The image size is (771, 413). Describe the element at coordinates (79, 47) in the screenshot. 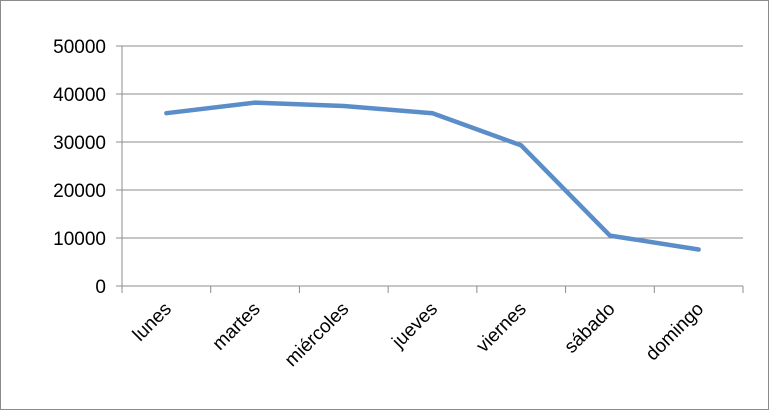

I see `y-tick-label: 50000` at that location.